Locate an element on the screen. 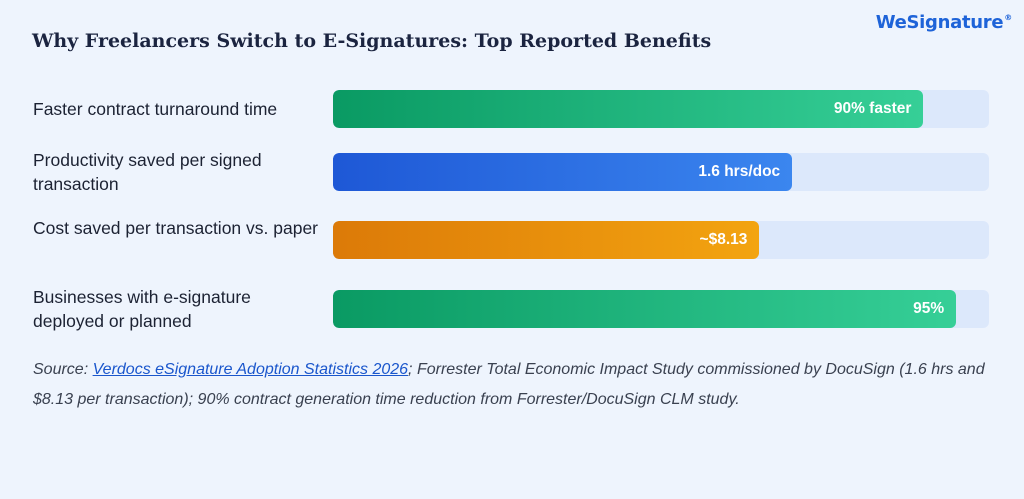  bar-track: 1.6 hrs/doc is located at coordinates (661, 172).